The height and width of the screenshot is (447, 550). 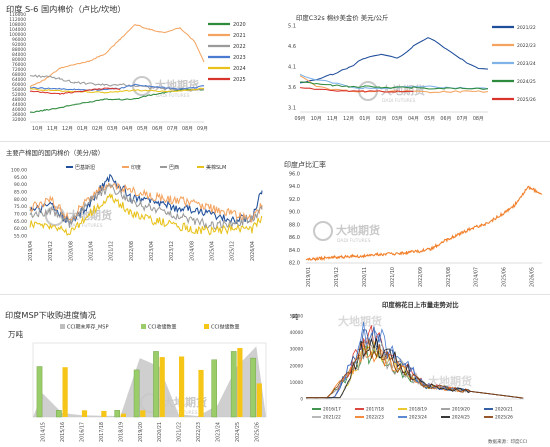 I want to click on y-tick-label: 3.6, so click(x=292, y=88).